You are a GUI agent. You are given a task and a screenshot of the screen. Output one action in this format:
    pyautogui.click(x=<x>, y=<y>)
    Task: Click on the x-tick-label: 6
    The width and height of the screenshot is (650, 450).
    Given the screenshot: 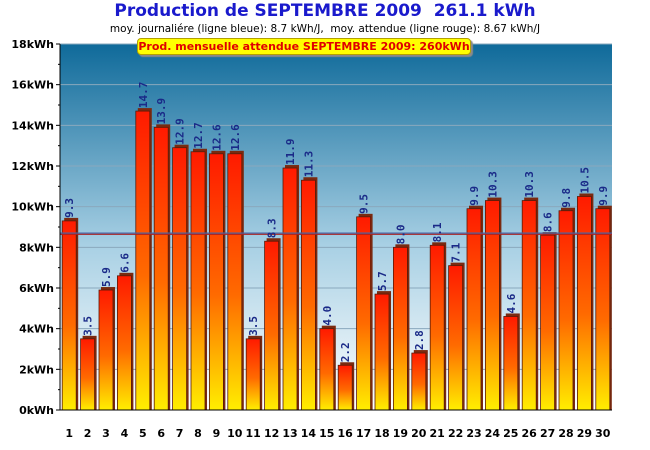 What is the action you would take?
    pyautogui.click(x=161, y=433)
    